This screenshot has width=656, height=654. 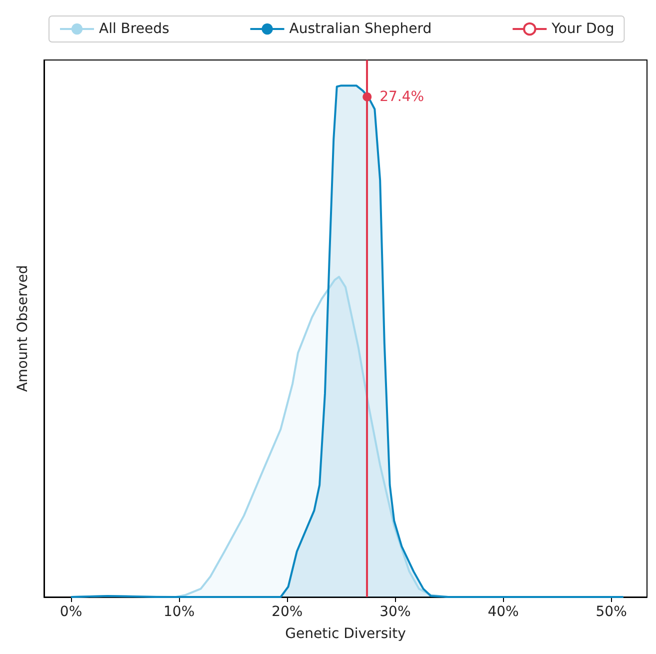 I want to click on x-tick-label: 20%, so click(x=287, y=612).